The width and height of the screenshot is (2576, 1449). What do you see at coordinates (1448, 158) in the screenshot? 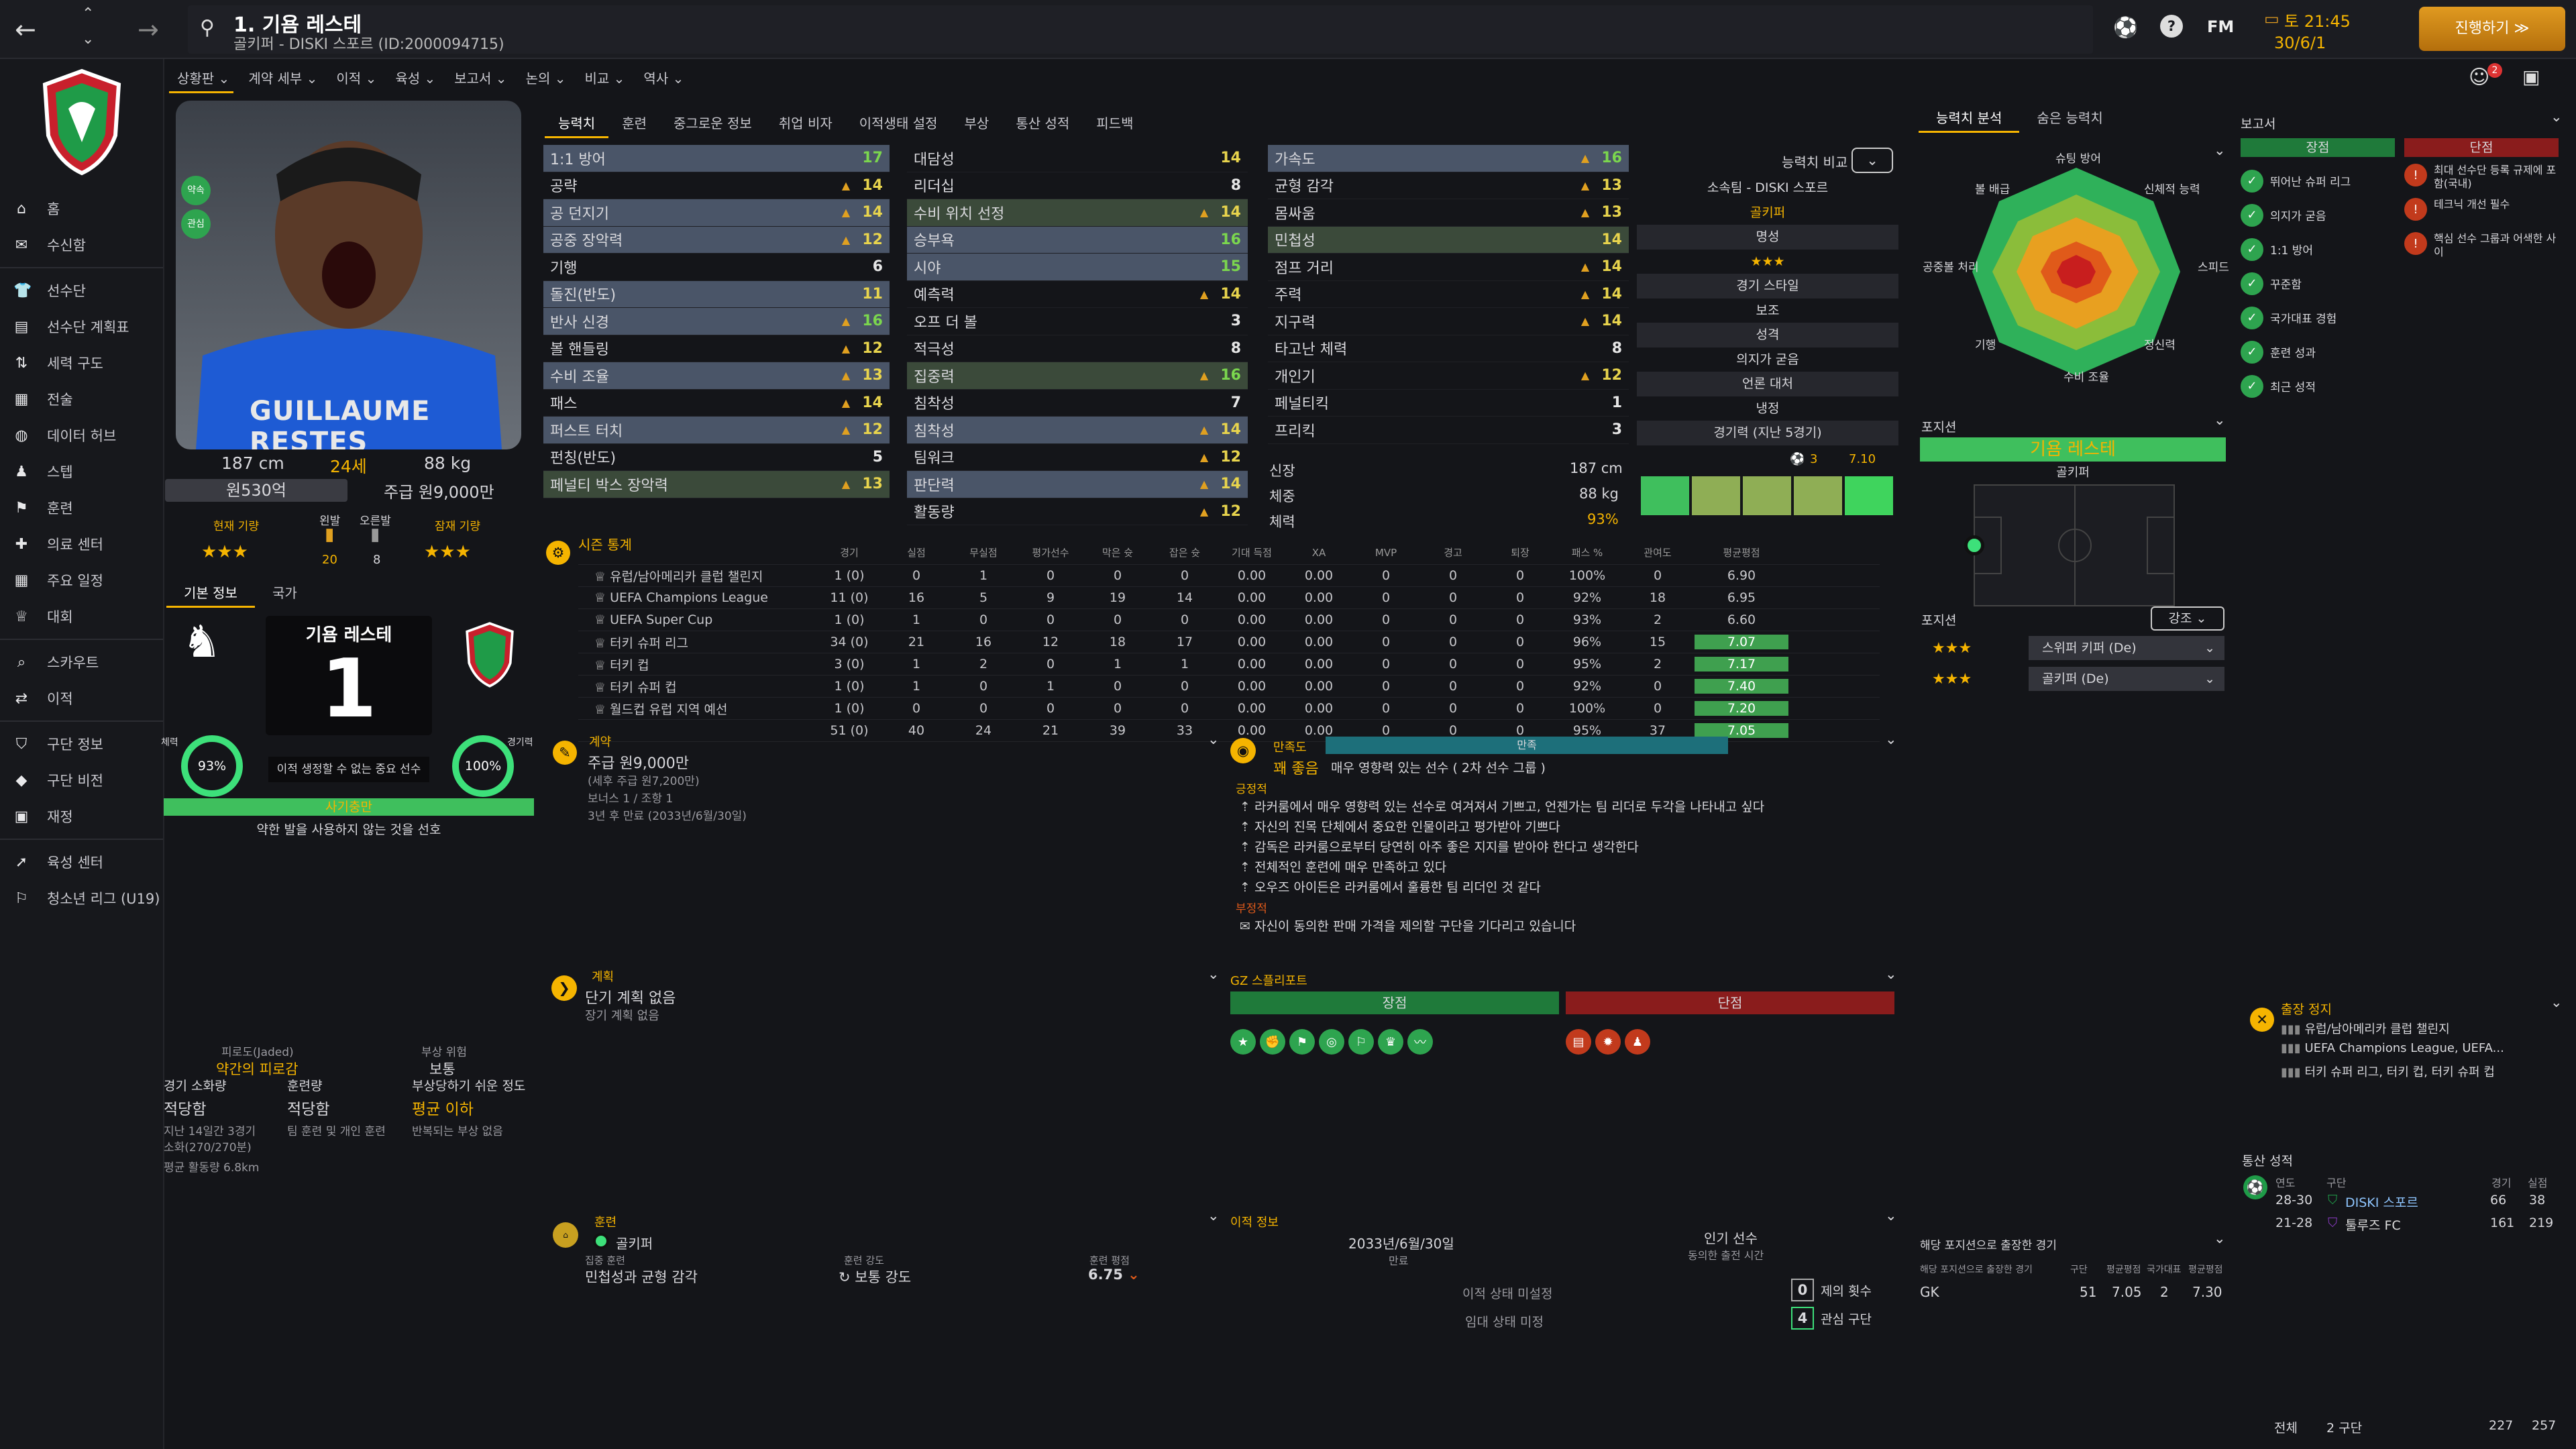
I see `attribute-row: 가속도 ▲ 16` at bounding box center [1448, 158].